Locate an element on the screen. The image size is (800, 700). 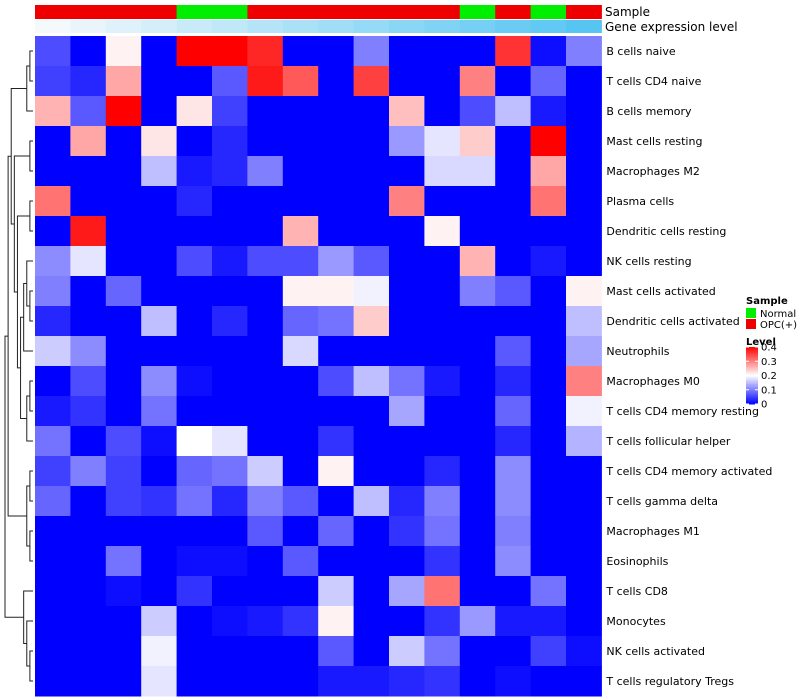
track-label-expression: Gene expression level is located at coordinates (671, 27).